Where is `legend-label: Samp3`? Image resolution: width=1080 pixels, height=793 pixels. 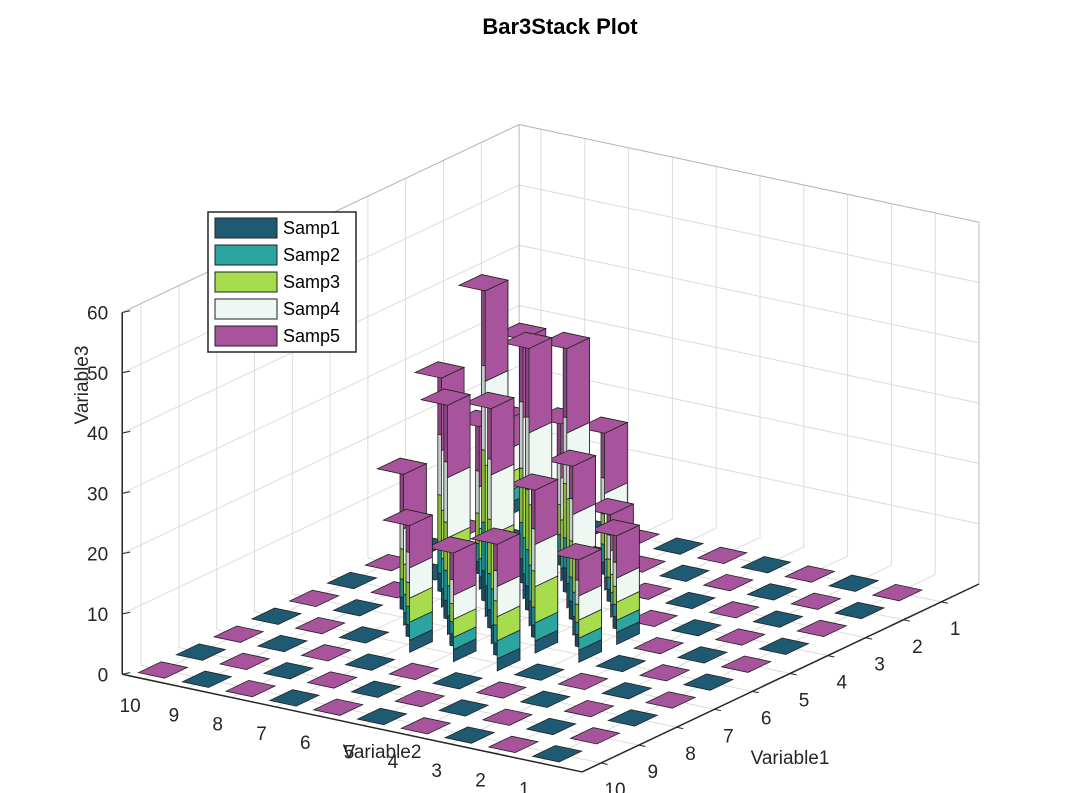
legend-label: Samp3 is located at coordinates (311, 282).